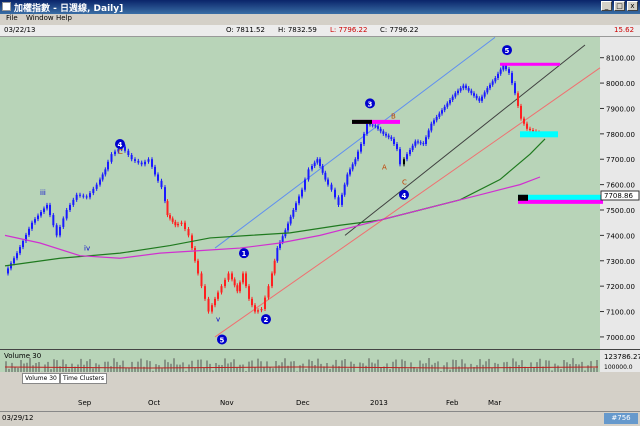 This screenshot has width=640, height=426. Describe the element at coordinates (507, 51) in the screenshot. I see `wave-label: 5` at that location.